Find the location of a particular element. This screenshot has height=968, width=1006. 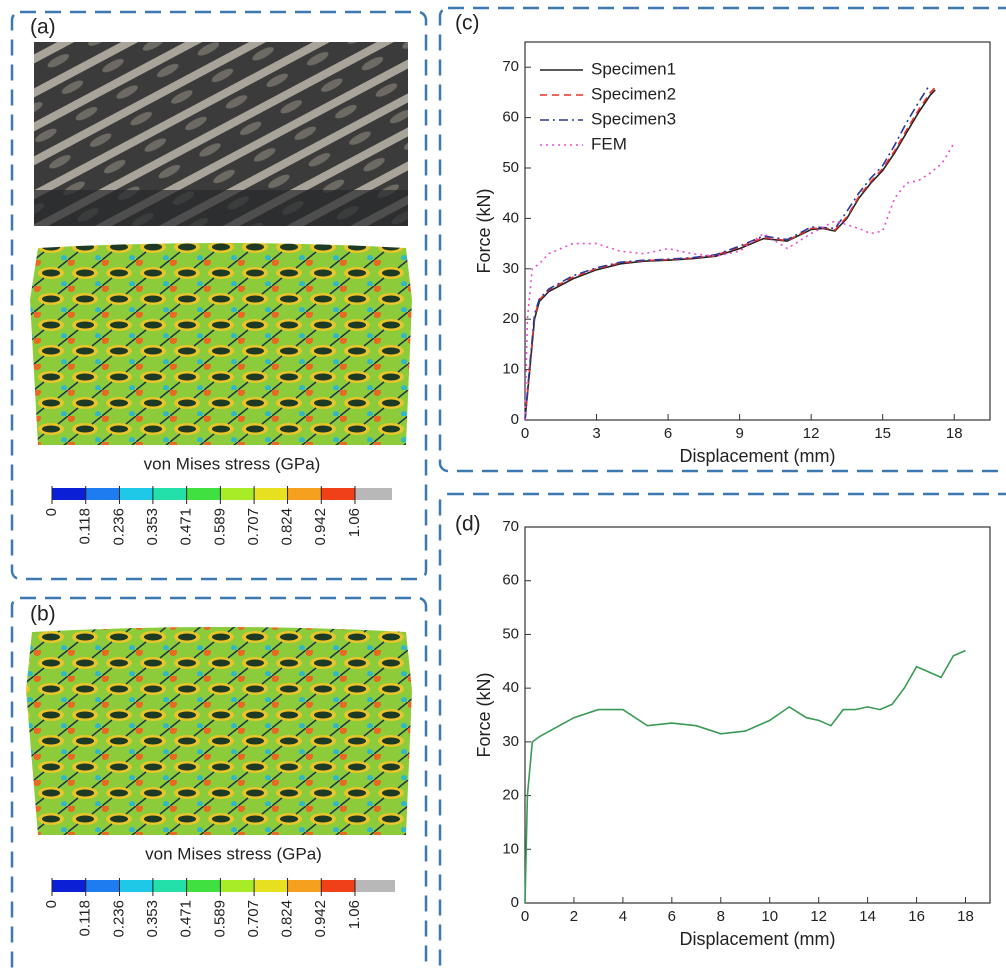

legend-label: Specimen2 is located at coordinates (633, 93).